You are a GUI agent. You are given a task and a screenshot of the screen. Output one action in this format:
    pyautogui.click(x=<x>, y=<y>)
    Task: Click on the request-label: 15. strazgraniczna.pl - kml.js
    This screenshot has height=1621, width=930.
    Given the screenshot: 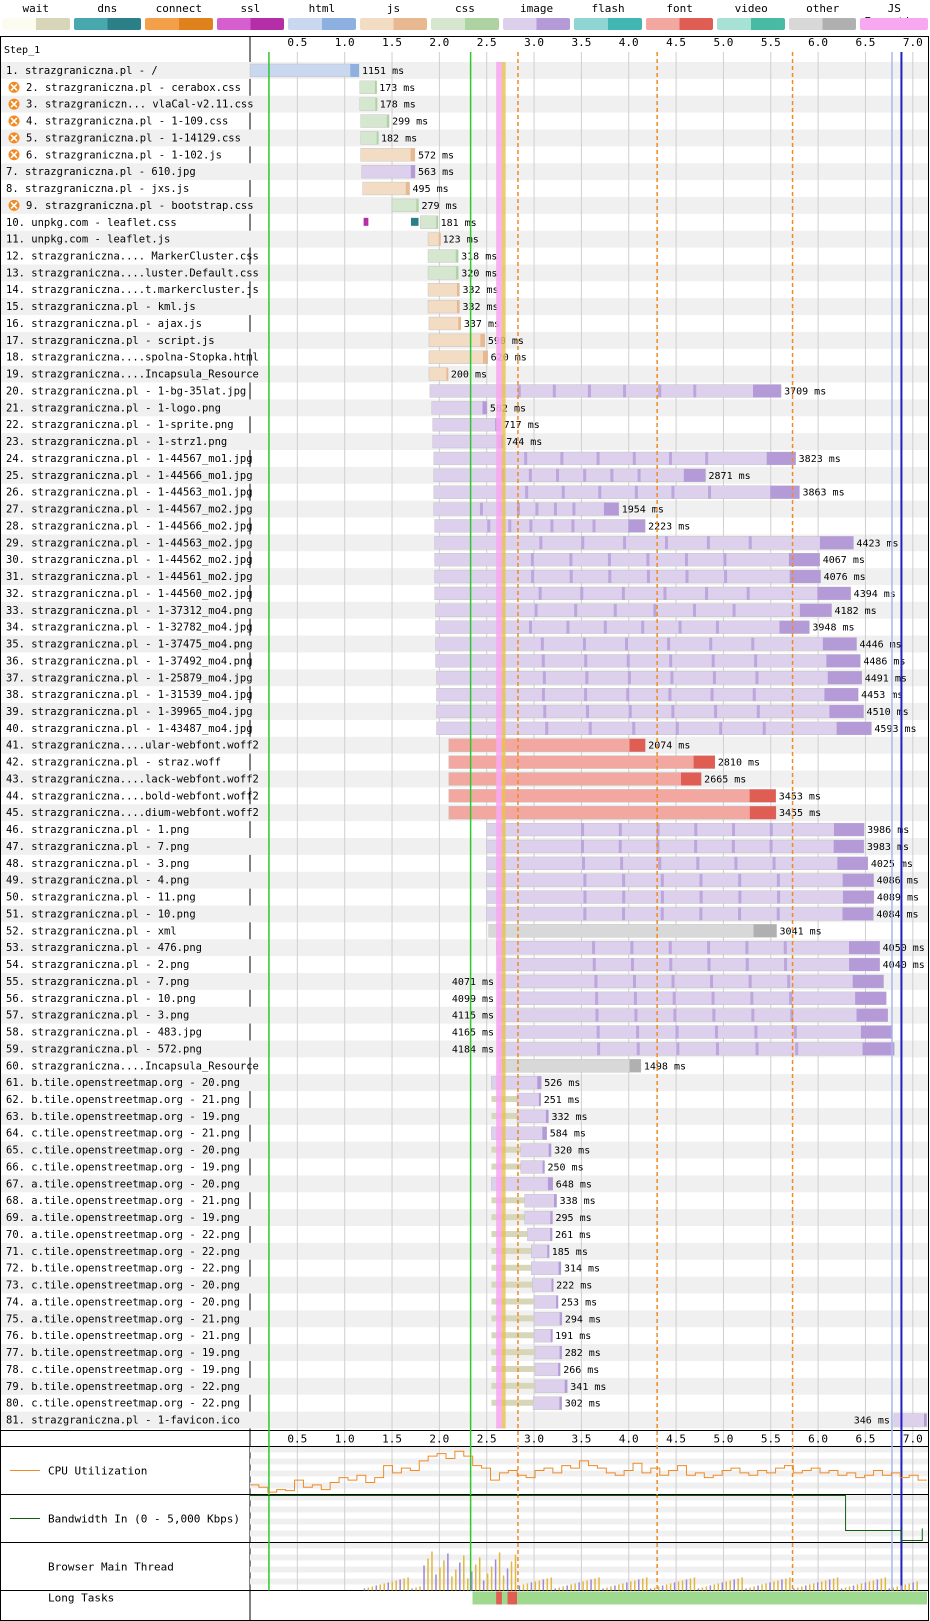 What is the action you would take?
    pyautogui.click(x=101, y=307)
    